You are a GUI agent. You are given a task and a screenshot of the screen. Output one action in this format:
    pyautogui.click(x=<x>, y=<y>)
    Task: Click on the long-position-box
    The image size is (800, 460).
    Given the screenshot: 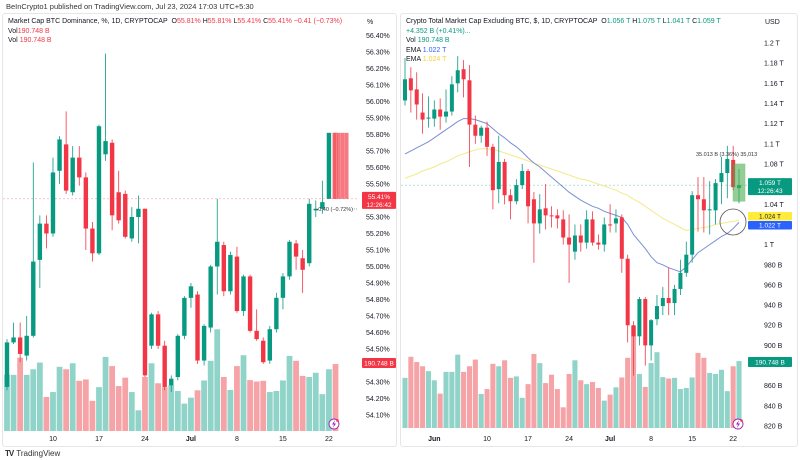 What is the action you would take?
    pyautogui.click(x=739, y=182)
    